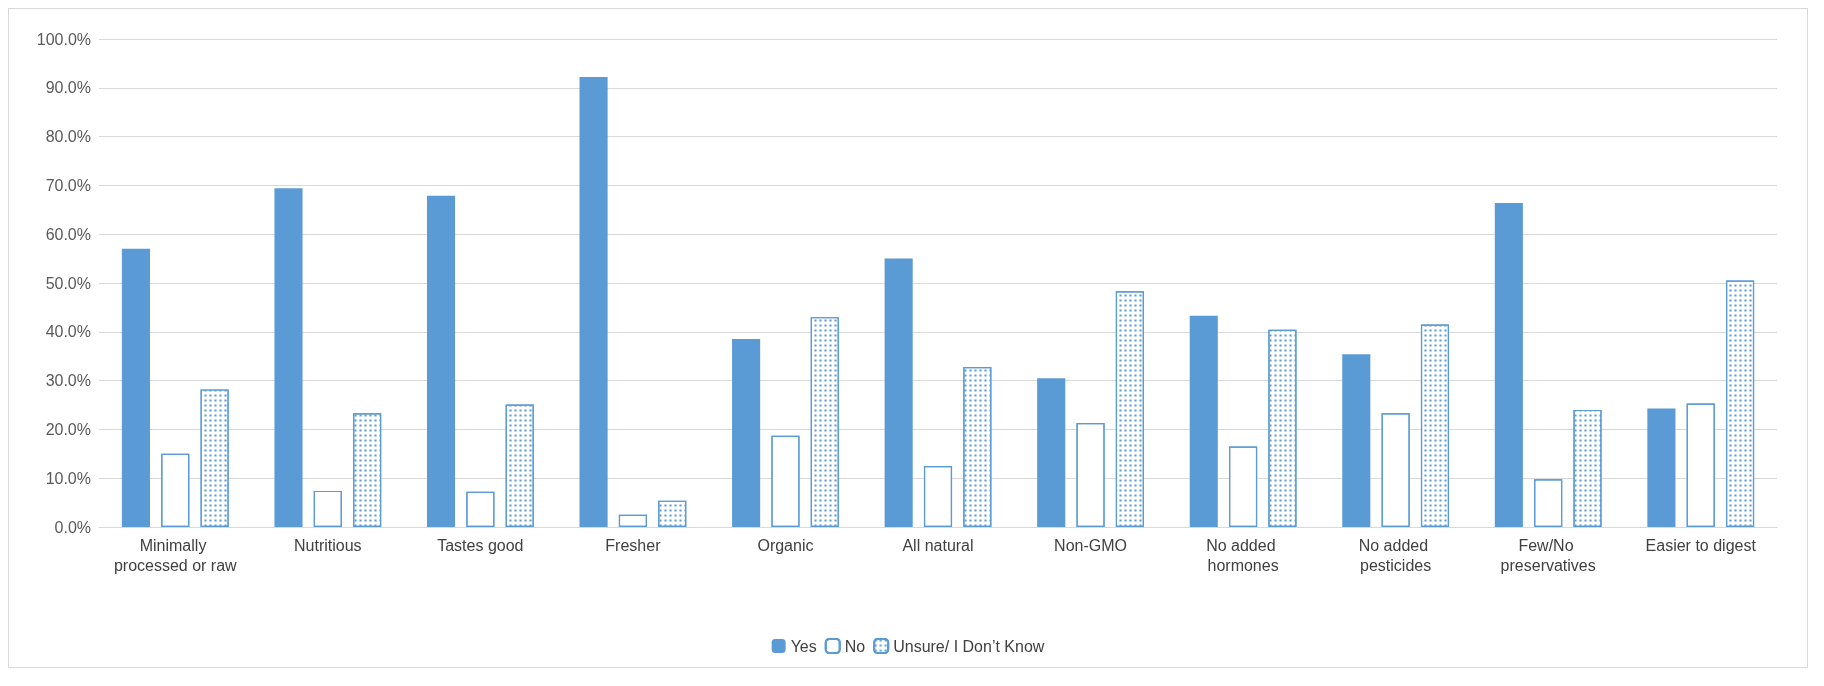 This screenshot has width=1824, height=686. I want to click on x-tick-label: No added pesticides, so click(1395, 555).